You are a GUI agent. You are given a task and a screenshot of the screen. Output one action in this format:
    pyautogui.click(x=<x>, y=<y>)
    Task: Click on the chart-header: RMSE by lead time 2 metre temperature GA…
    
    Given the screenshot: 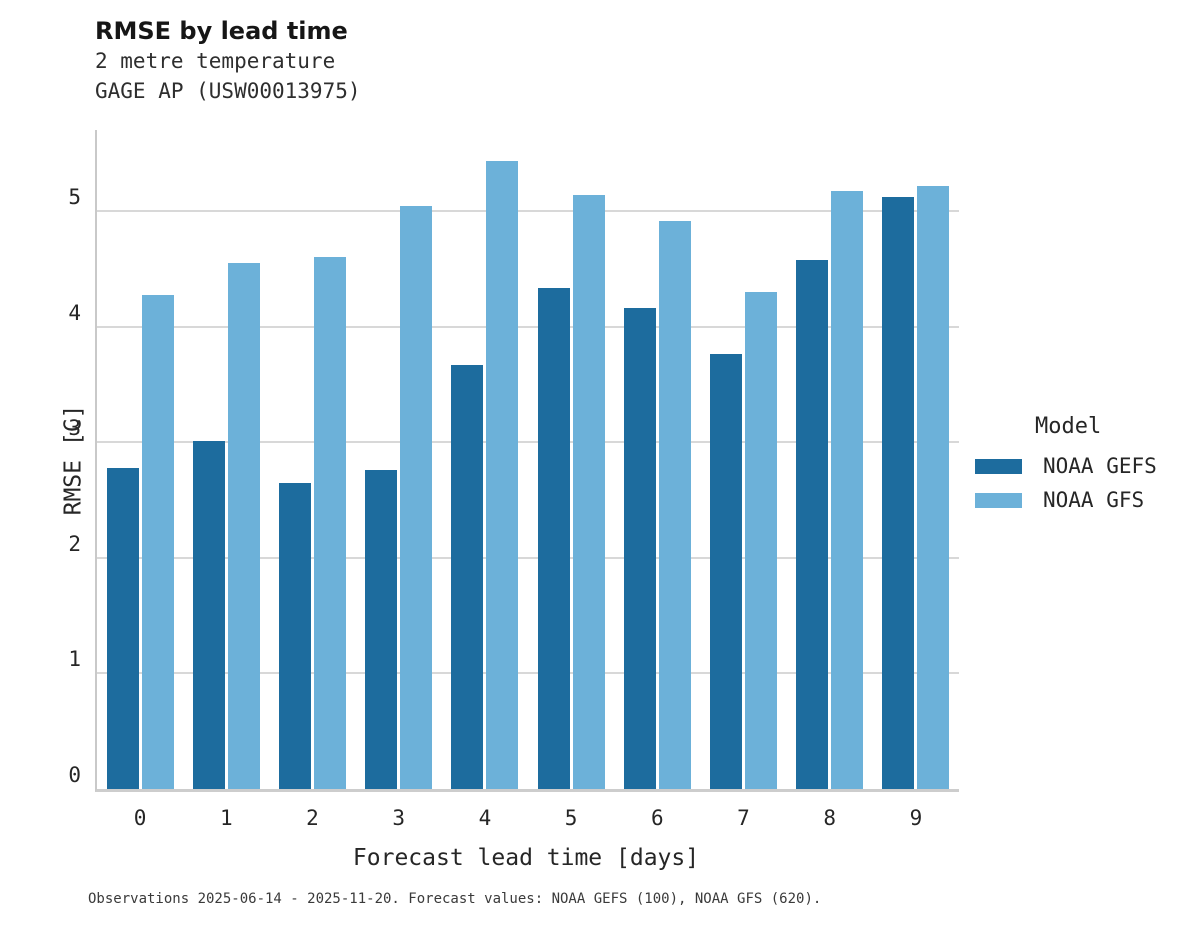 What is the action you would take?
    pyautogui.click(x=228, y=61)
    